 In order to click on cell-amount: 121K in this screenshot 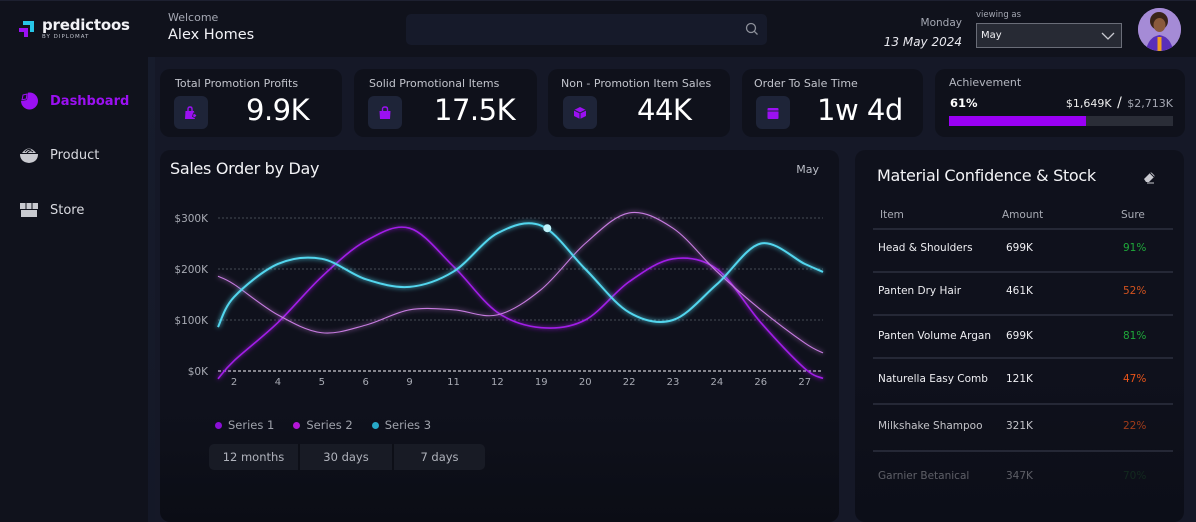, I will do `click(1019, 379)`.